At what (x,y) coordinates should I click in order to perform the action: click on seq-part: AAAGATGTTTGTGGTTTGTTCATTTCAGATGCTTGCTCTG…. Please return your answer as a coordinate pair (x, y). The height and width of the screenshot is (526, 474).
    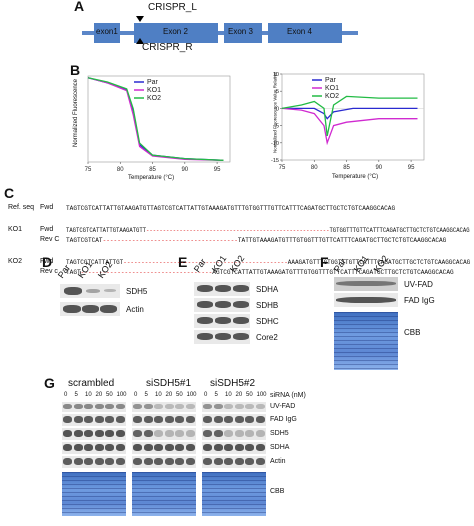
    Looking at the image, I should click on (379, 262).